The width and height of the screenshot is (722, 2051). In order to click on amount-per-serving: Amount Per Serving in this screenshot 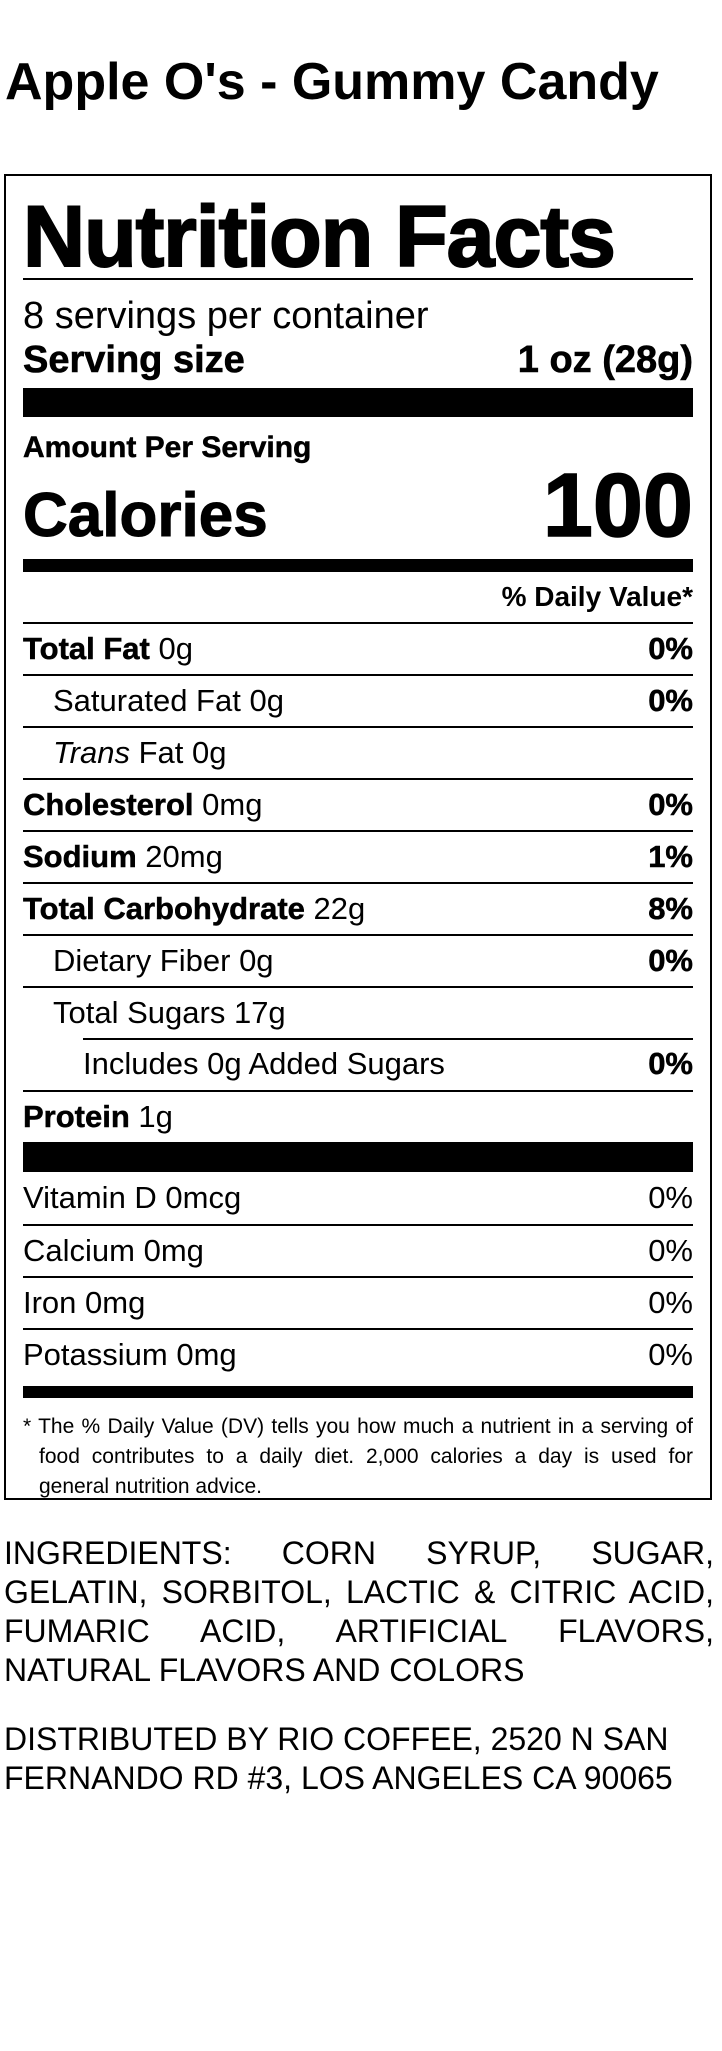, I will do `click(167, 448)`.